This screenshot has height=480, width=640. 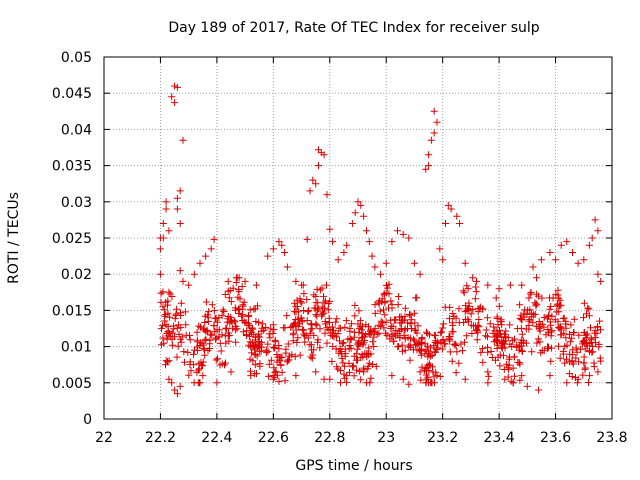 What do you see at coordinates (361, 438) in the screenshot?
I see `x-tick-labels: 22 22.2 22.4 22.6 22.8 23 23.2 23.4 23.6 23.8` at bounding box center [361, 438].